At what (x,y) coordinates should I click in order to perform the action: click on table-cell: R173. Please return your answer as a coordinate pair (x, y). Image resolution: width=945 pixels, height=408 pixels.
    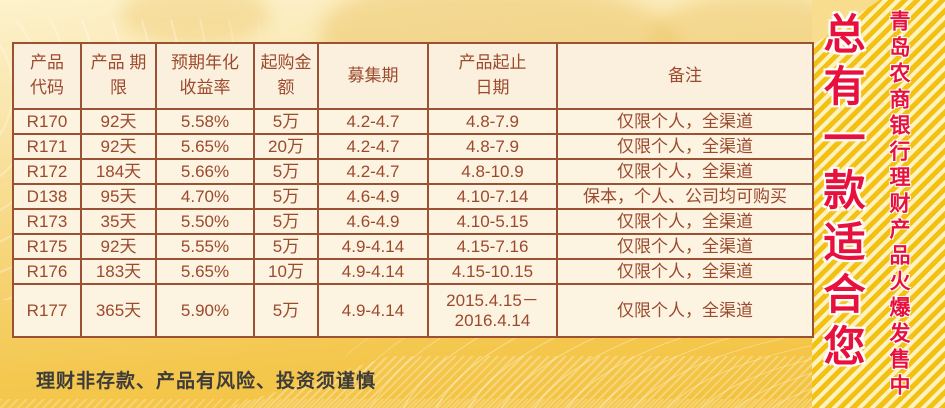
    Looking at the image, I should click on (47, 221).